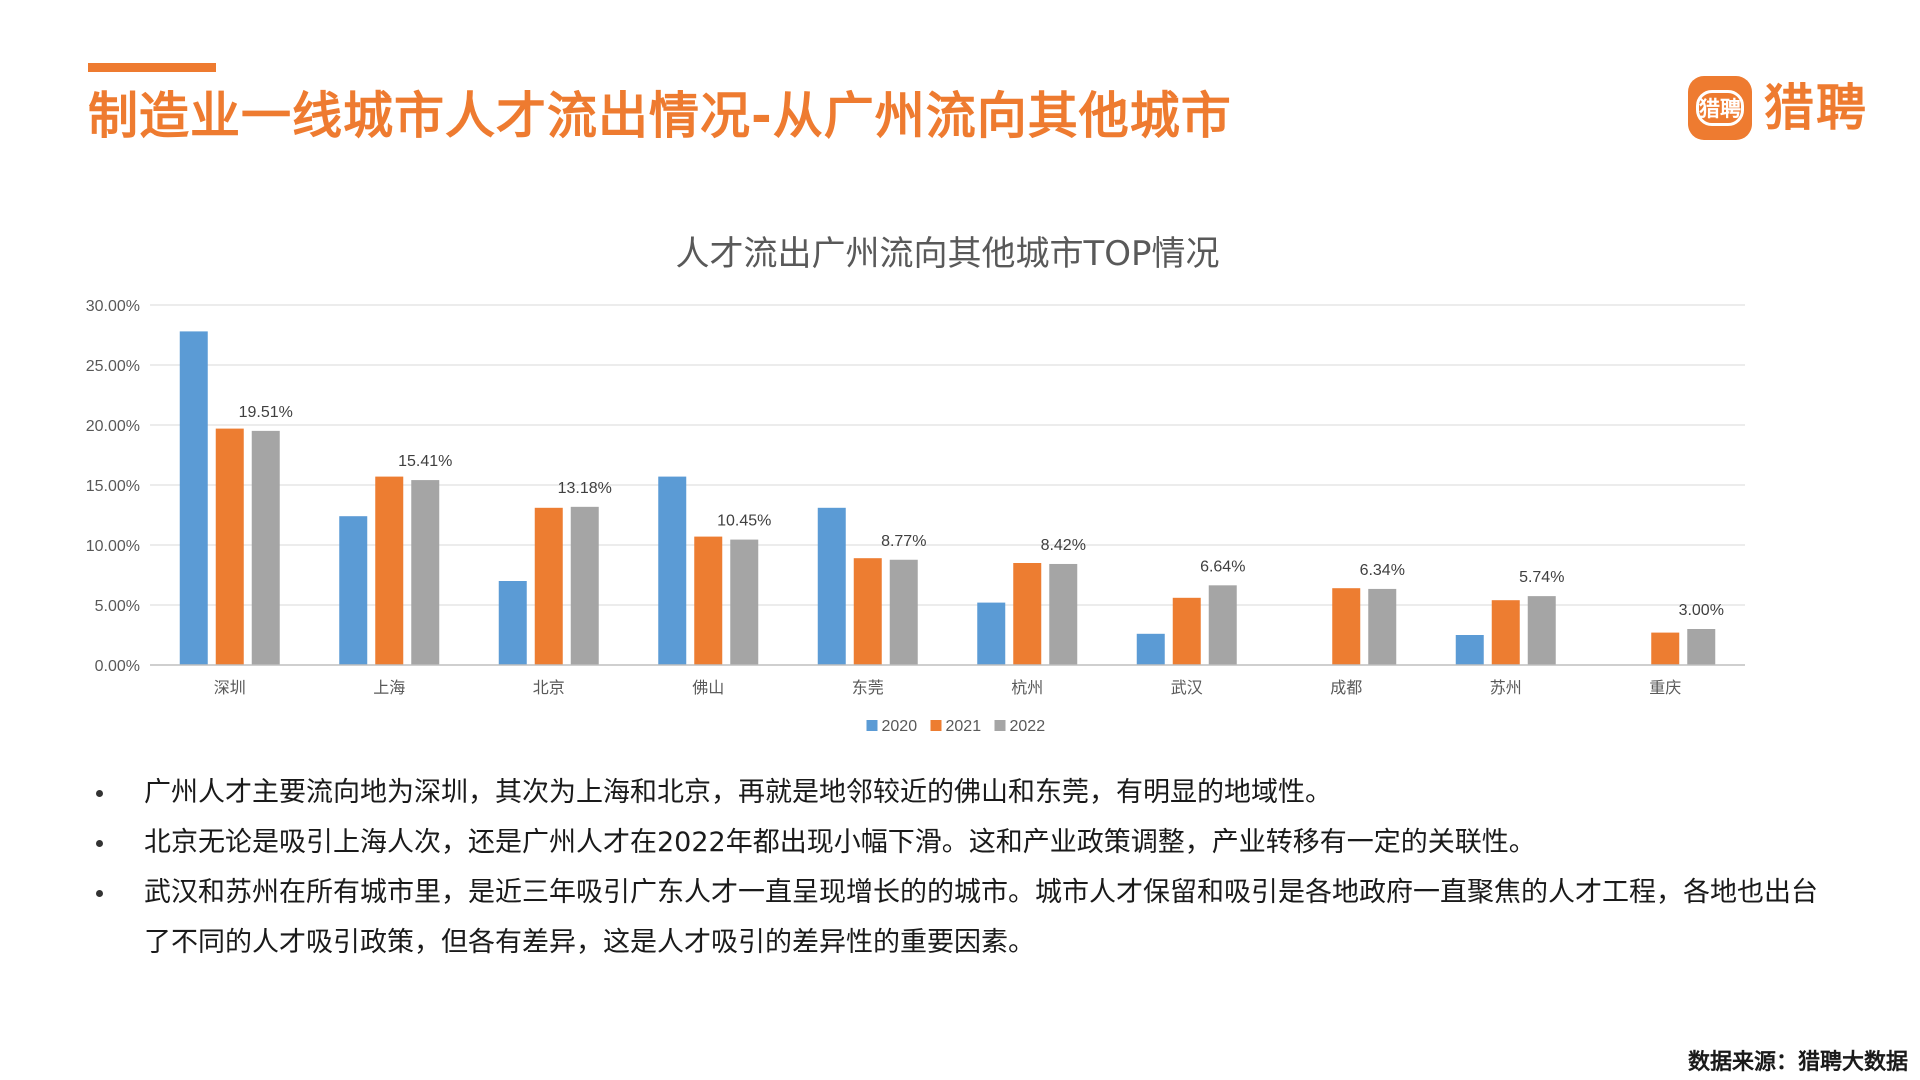  What do you see at coordinates (113, 486) in the screenshot?
I see `y-tick-label: 15.00%` at bounding box center [113, 486].